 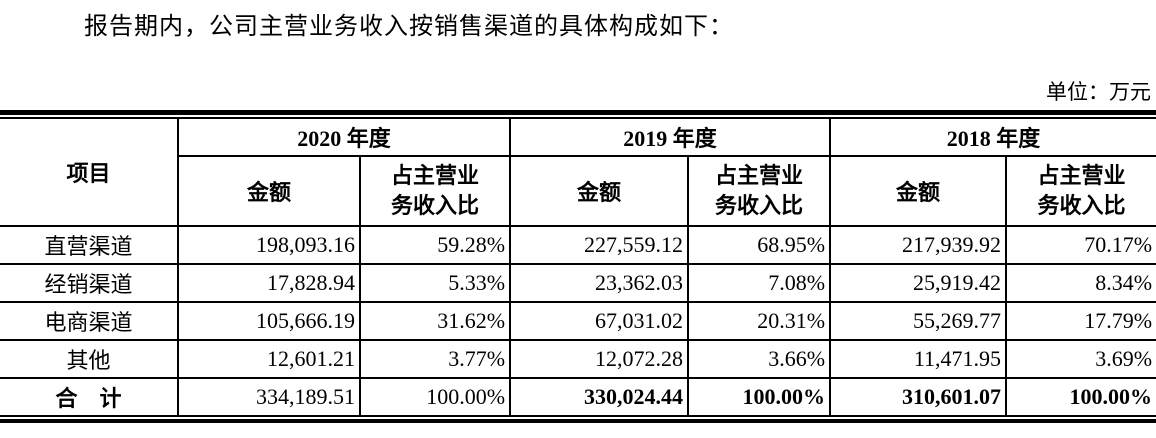 I want to click on cell-percent-2018: 17.79%, so click(x=1080, y=321).